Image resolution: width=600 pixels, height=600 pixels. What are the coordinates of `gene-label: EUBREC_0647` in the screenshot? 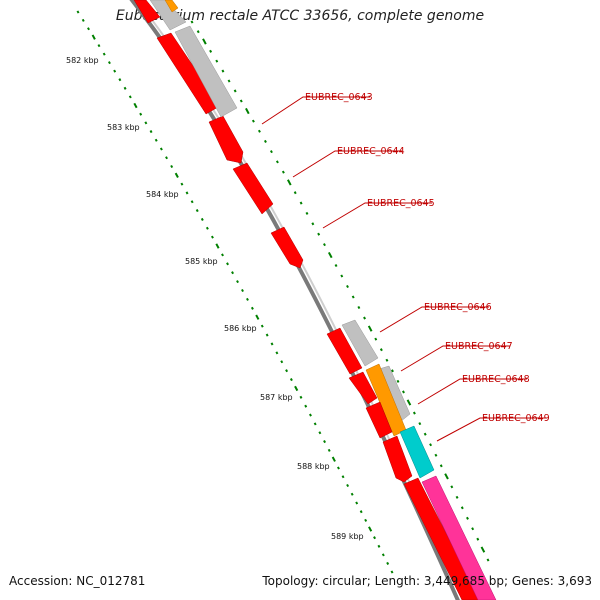 It's located at (479, 346).